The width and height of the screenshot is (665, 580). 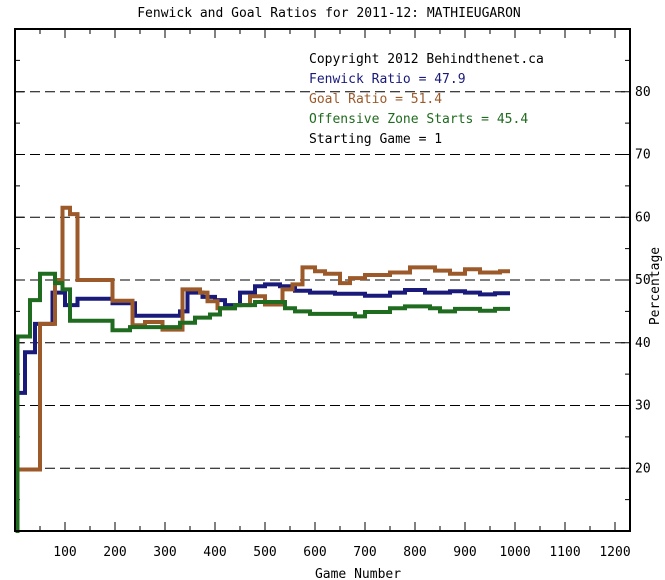 I want to click on y-tick-label: 60, so click(x=643, y=217).